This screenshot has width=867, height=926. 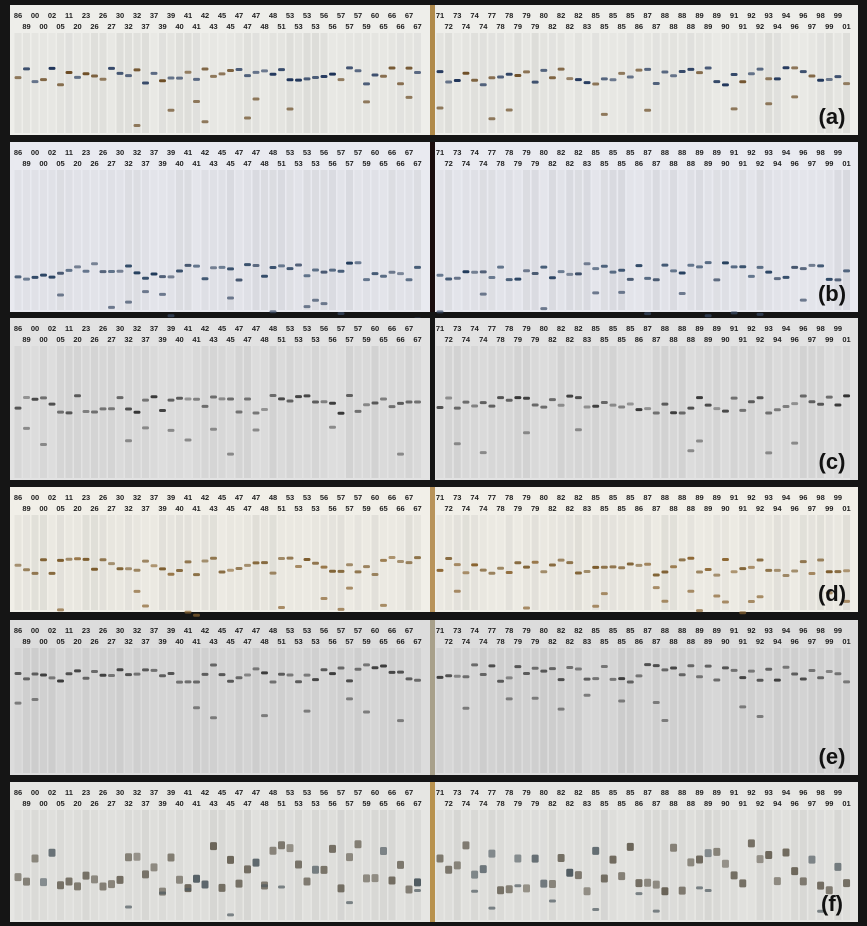 What do you see at coordinates (786, 792) in the screenshot?
I see `lane-label: 94` at bounding box center [786, 792].